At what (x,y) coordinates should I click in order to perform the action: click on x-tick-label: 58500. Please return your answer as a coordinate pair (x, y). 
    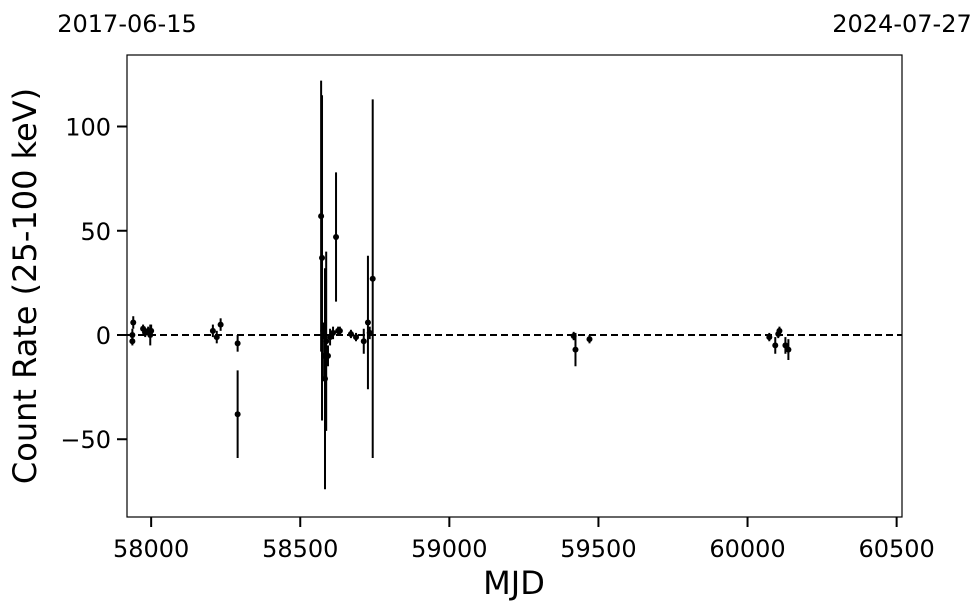
    Looking at the image, I should click on (300, 549).